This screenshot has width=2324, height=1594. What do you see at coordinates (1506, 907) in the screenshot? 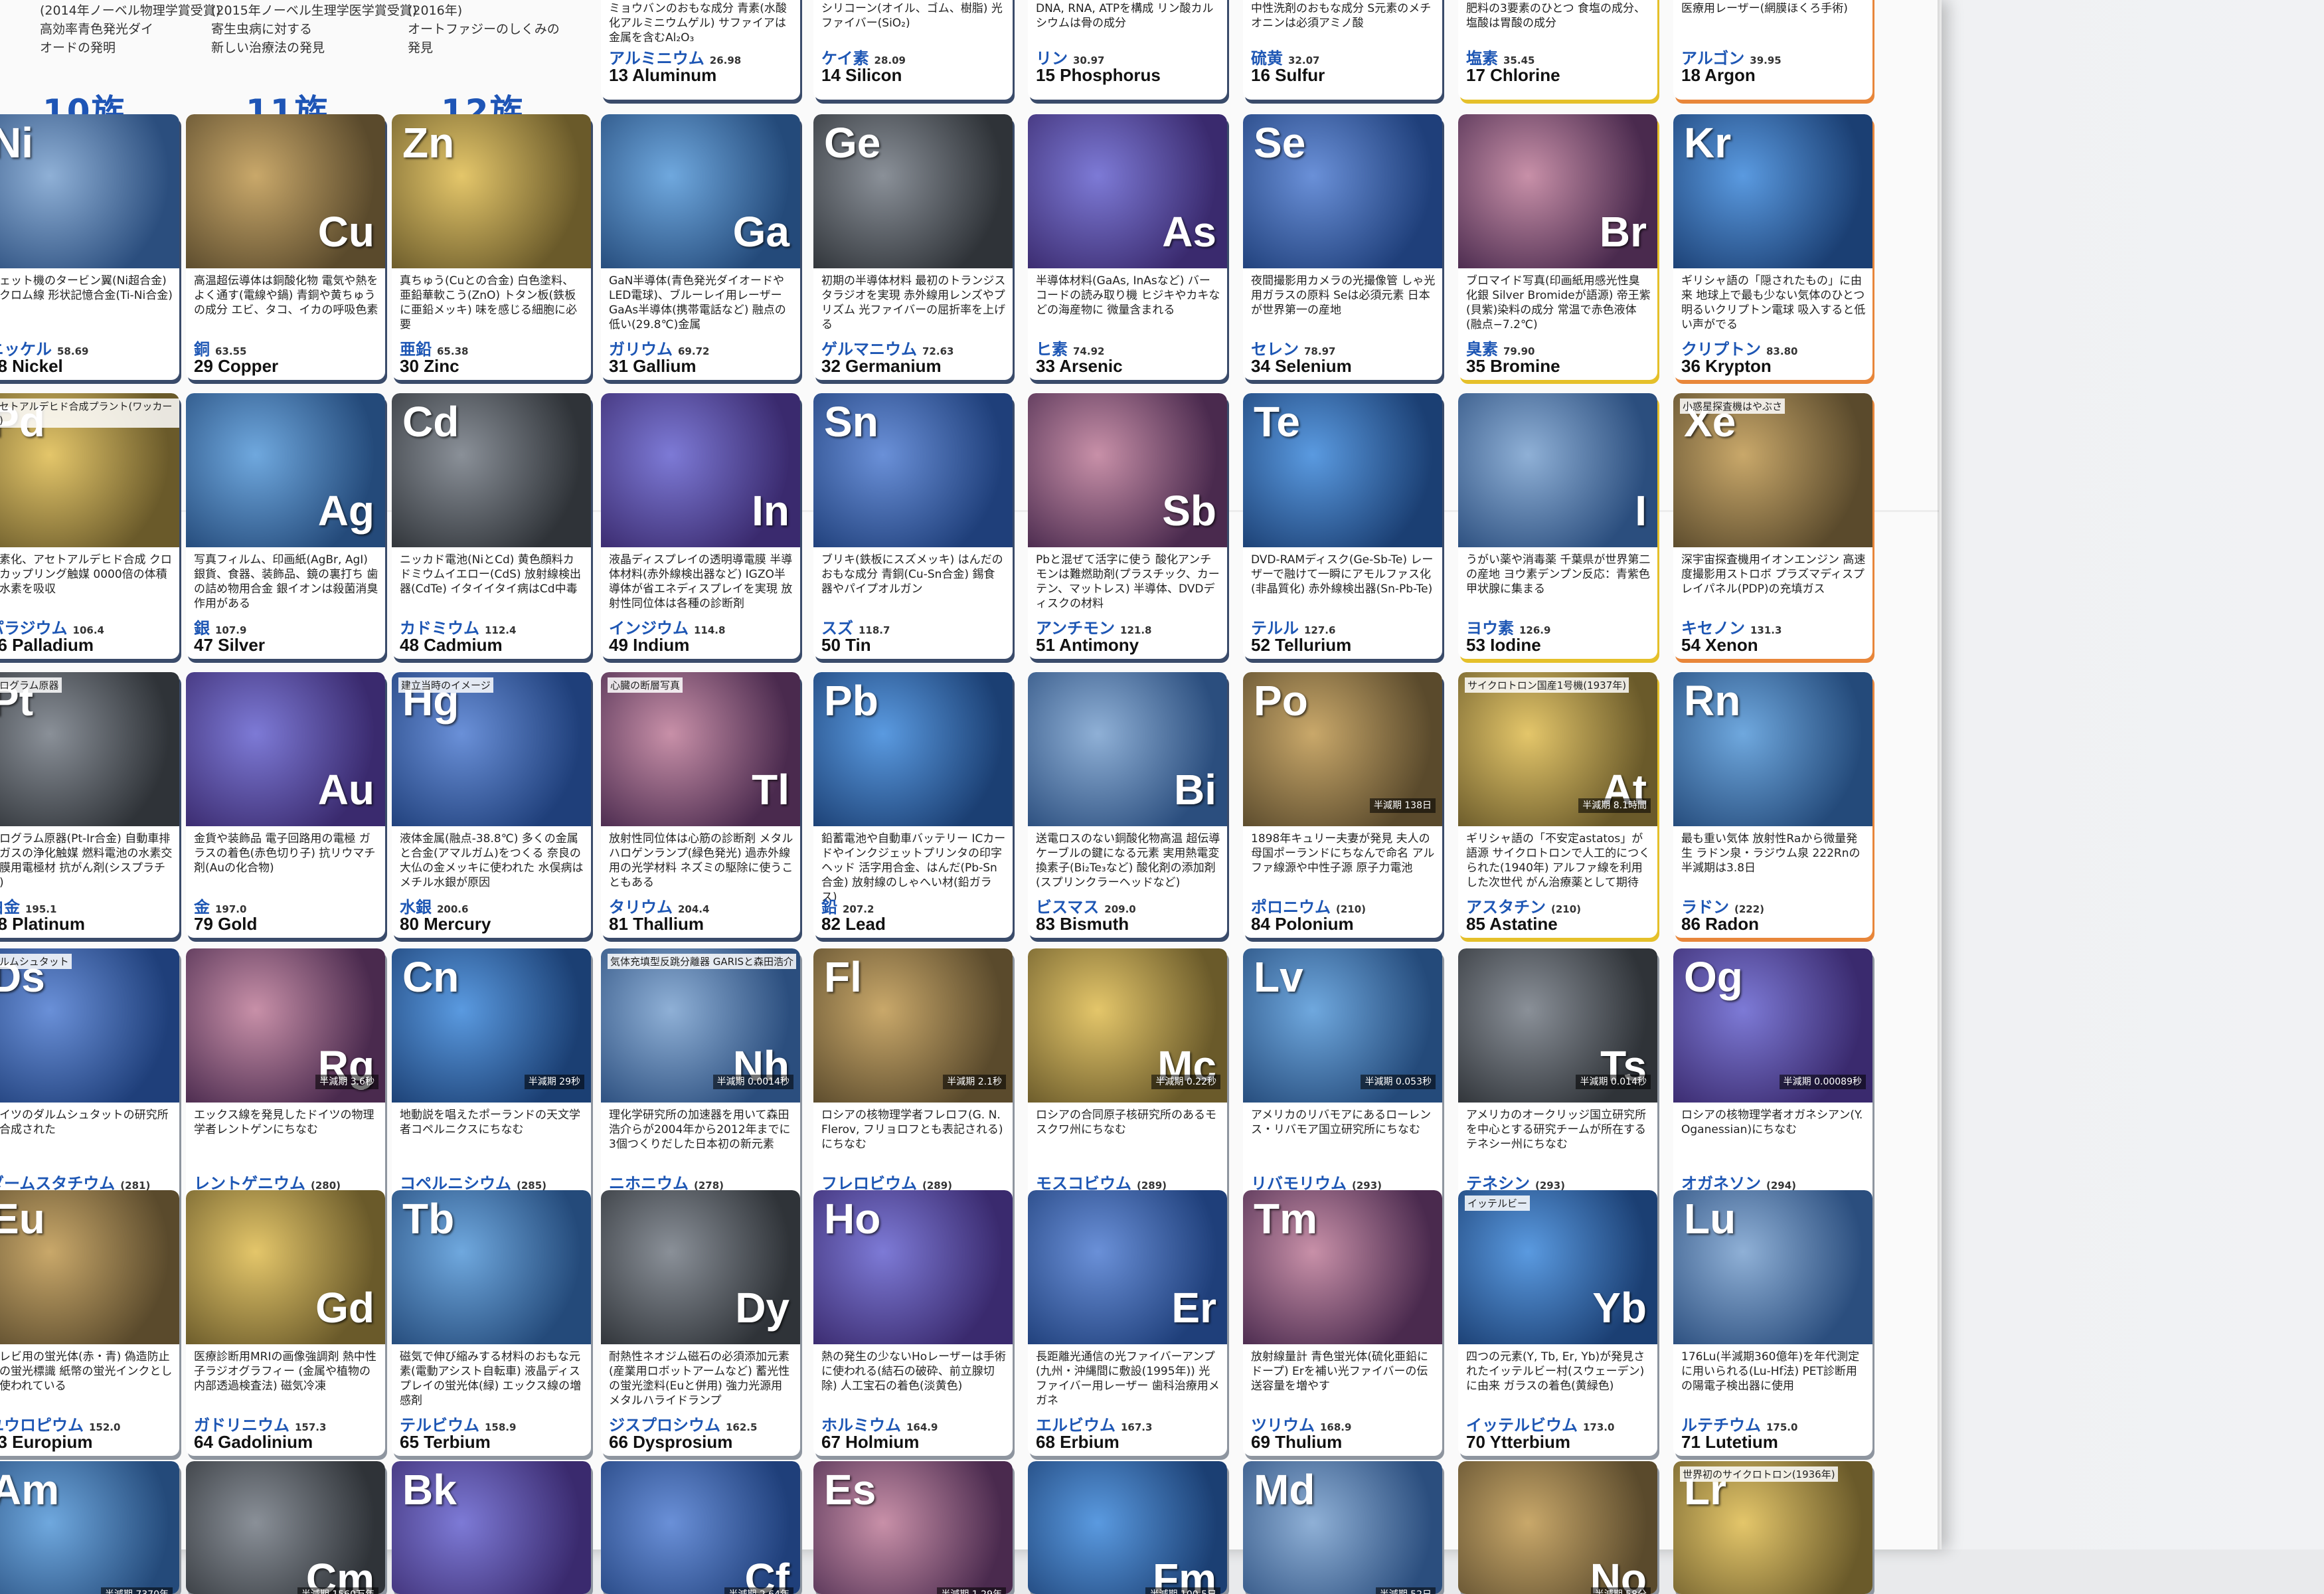
I see `element-name-jp-text: アスタチン` at bounding box center [1506, 907].